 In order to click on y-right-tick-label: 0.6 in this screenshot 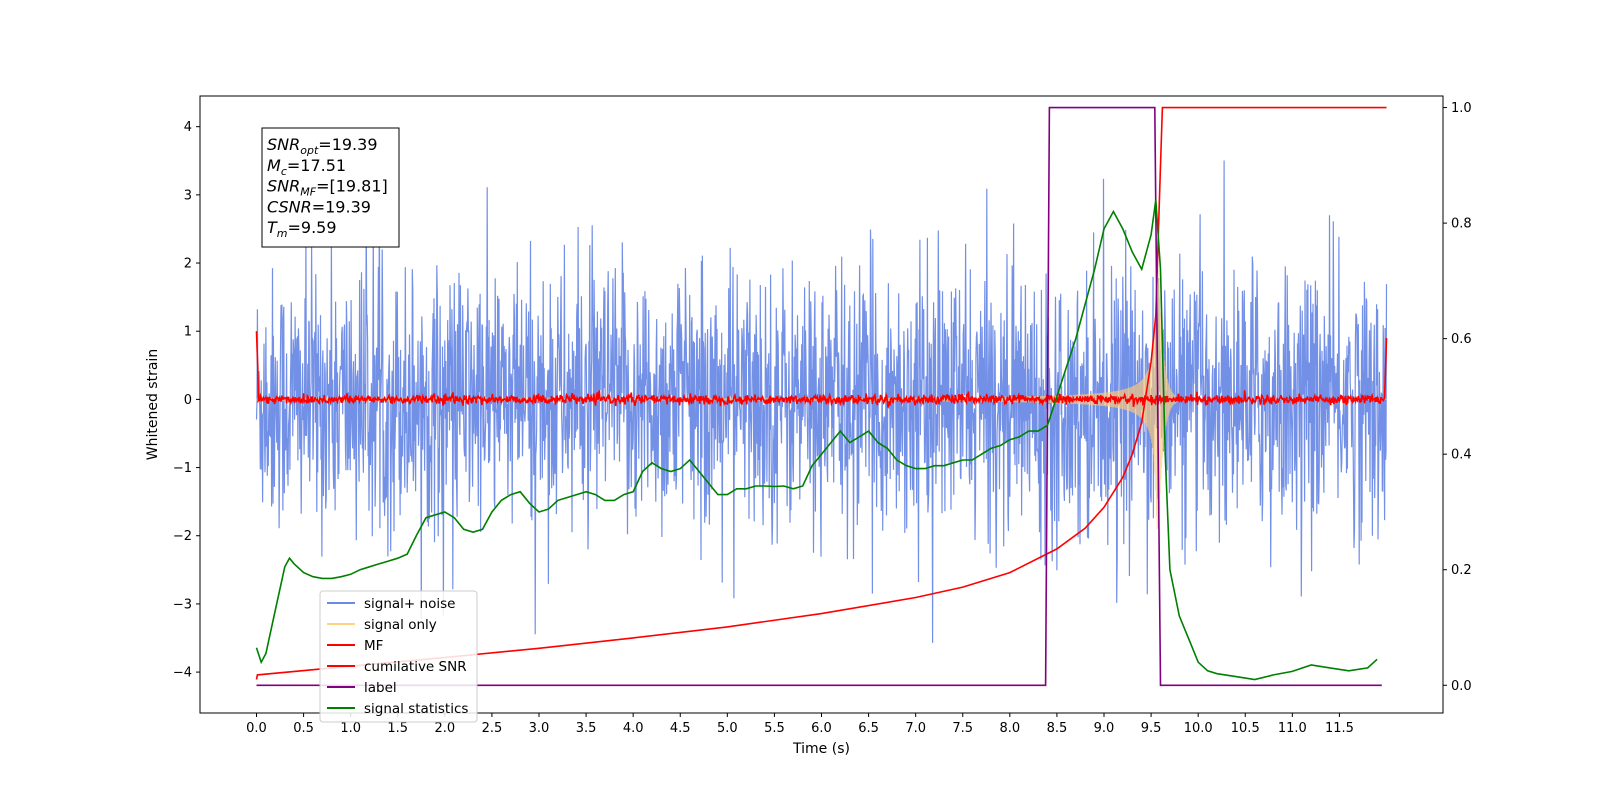, I will do `click(1461, 339)`.